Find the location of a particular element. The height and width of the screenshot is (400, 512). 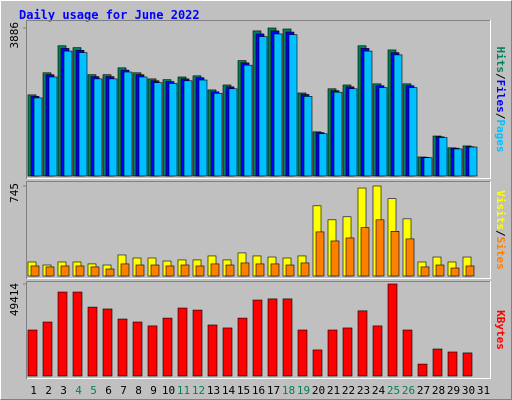

x-tick-label: 13 is located at coordinates (213, 390).